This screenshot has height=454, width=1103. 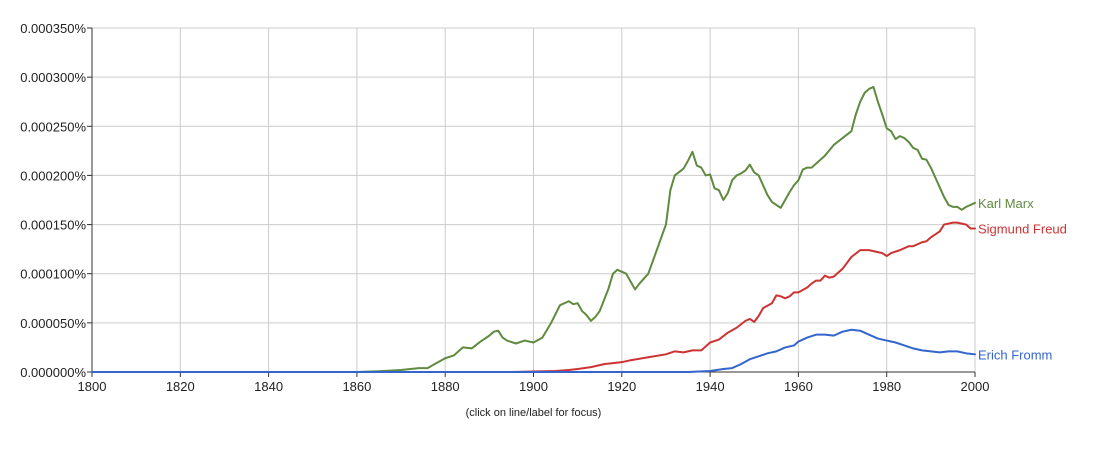 I want to click on x-tick-label: 1900, so click(x=533, y=386).